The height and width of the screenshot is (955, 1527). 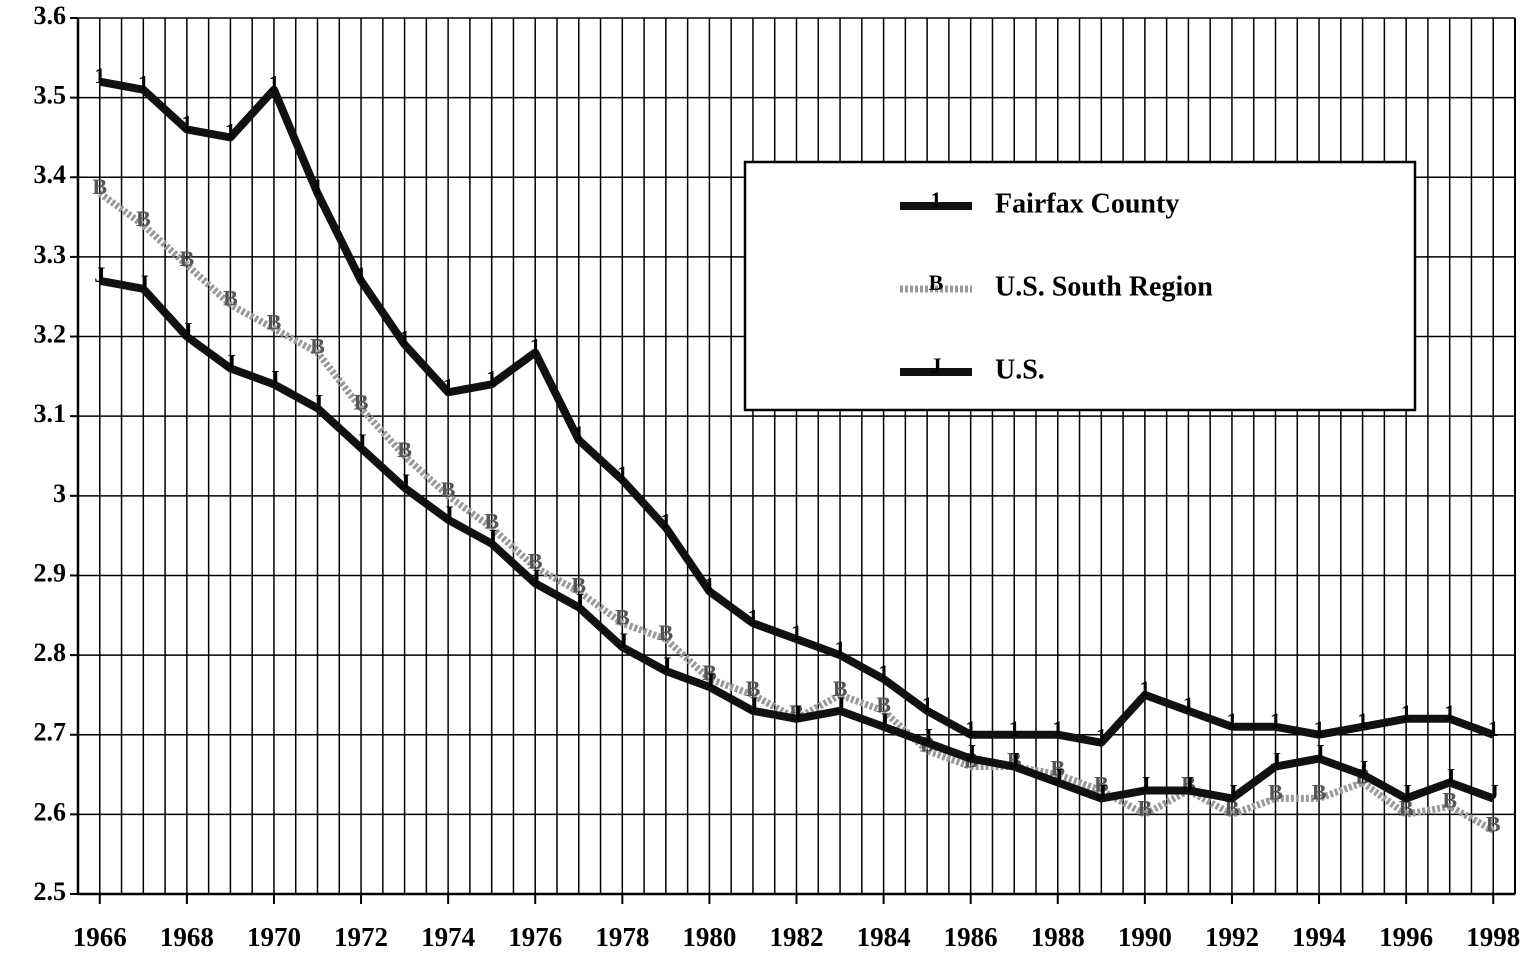 What do you see at coordinates (448, 937) in the screenshot?
I see `x-tick-label: 1974` at bounding box center [448, 937].